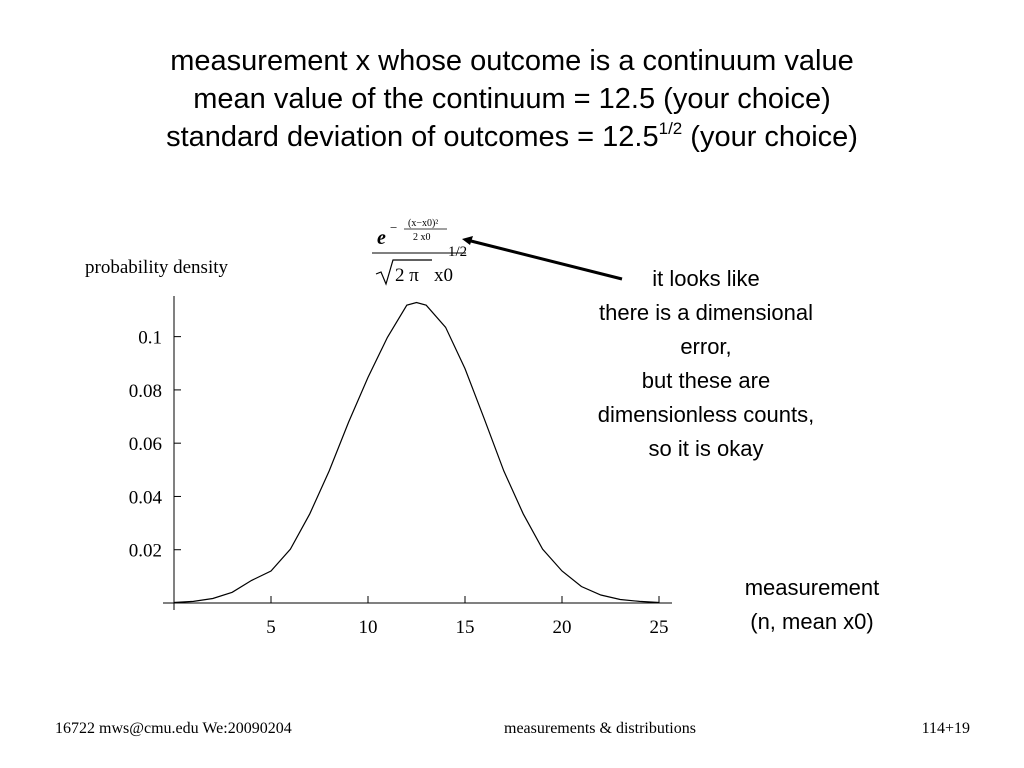 This screenshot has width=1024, height=768. What do you see at coordinates (706, 380) in the screenshot?
I see `annotation-line-4: but these are` at bounding box center [706, 380].